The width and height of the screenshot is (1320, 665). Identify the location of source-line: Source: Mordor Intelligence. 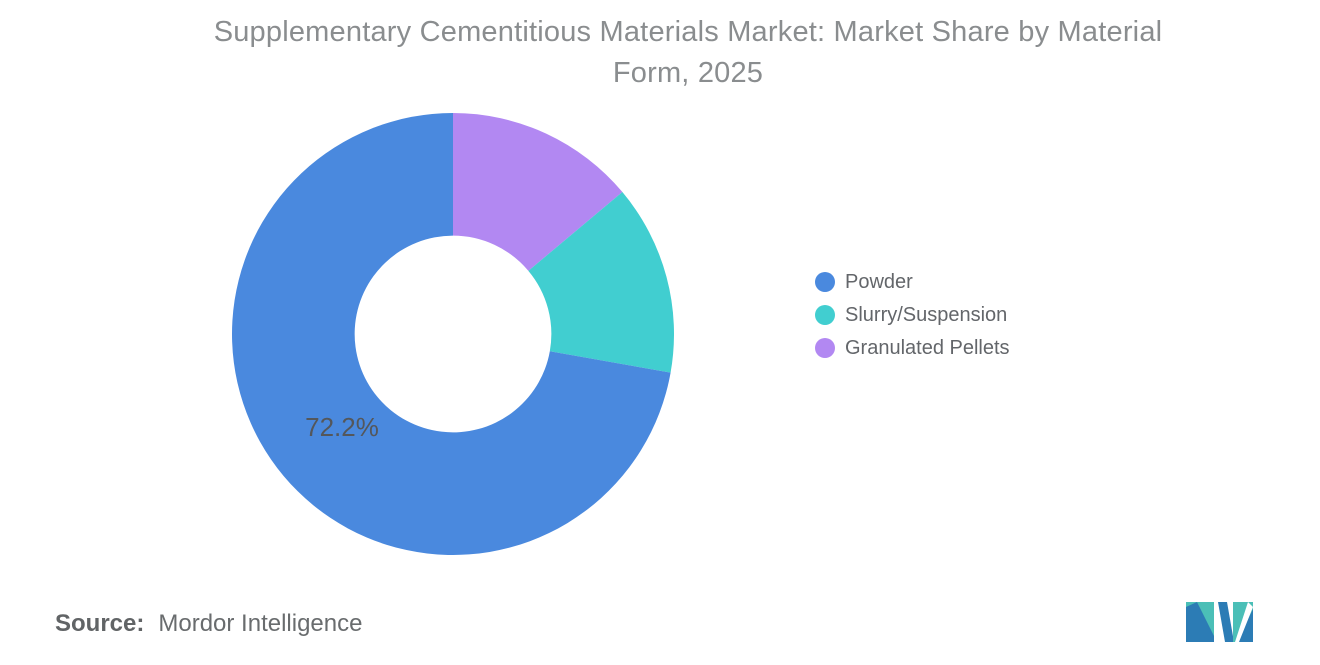
(208, 624).